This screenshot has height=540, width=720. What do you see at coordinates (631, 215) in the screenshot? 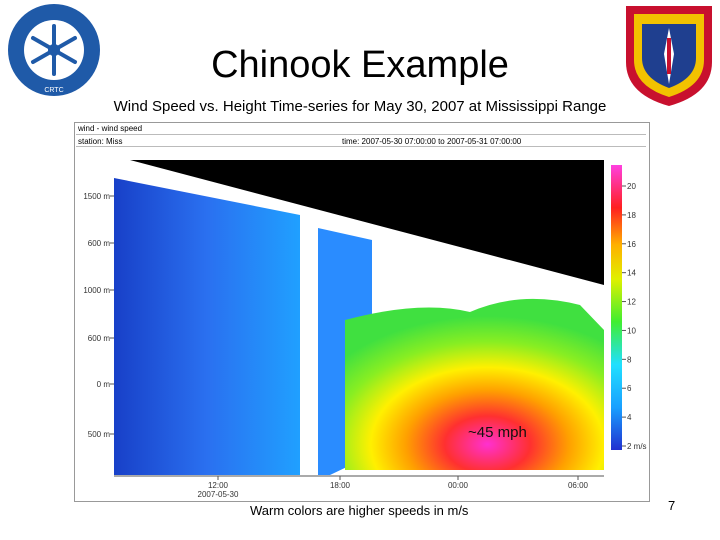
I see `colorbar-tick-label: 18` at bounding box center [631, 215].